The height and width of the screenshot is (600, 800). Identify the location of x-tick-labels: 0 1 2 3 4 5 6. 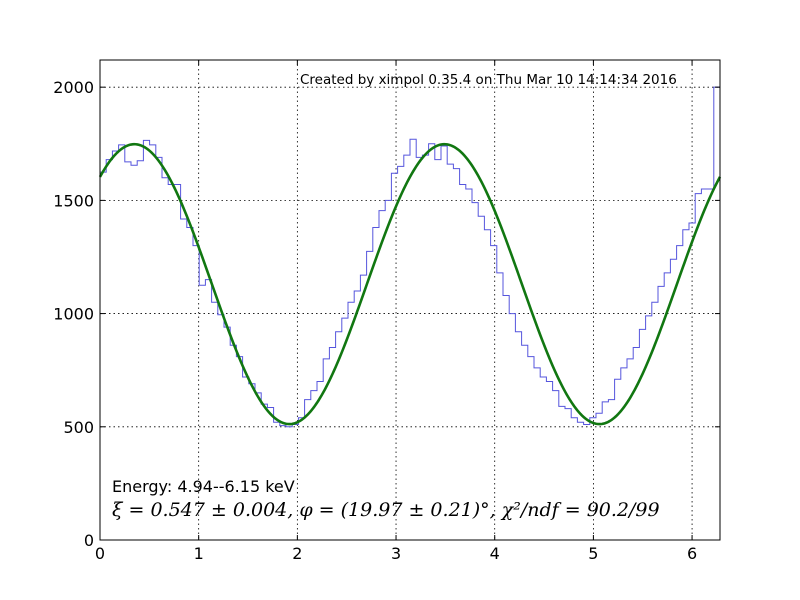
(396, 553).